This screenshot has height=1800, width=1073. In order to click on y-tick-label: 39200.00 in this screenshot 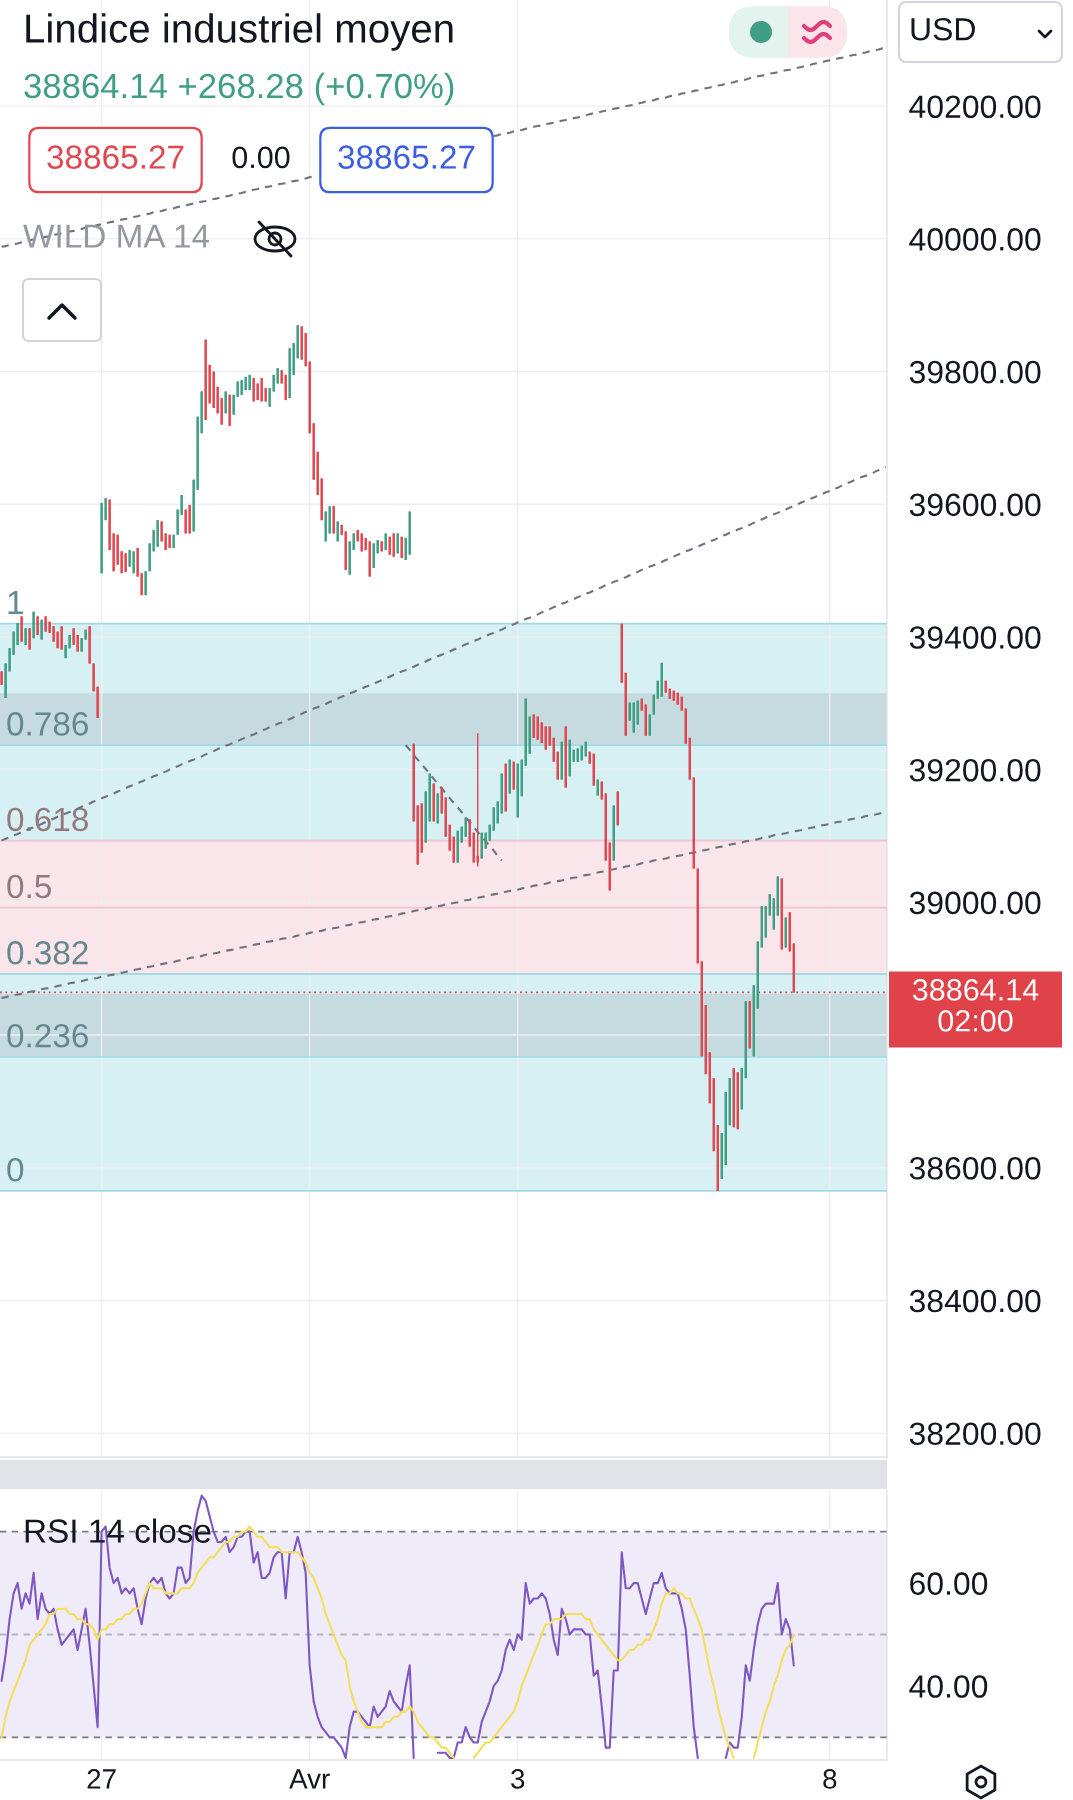, I will do `click(975, 770)`.